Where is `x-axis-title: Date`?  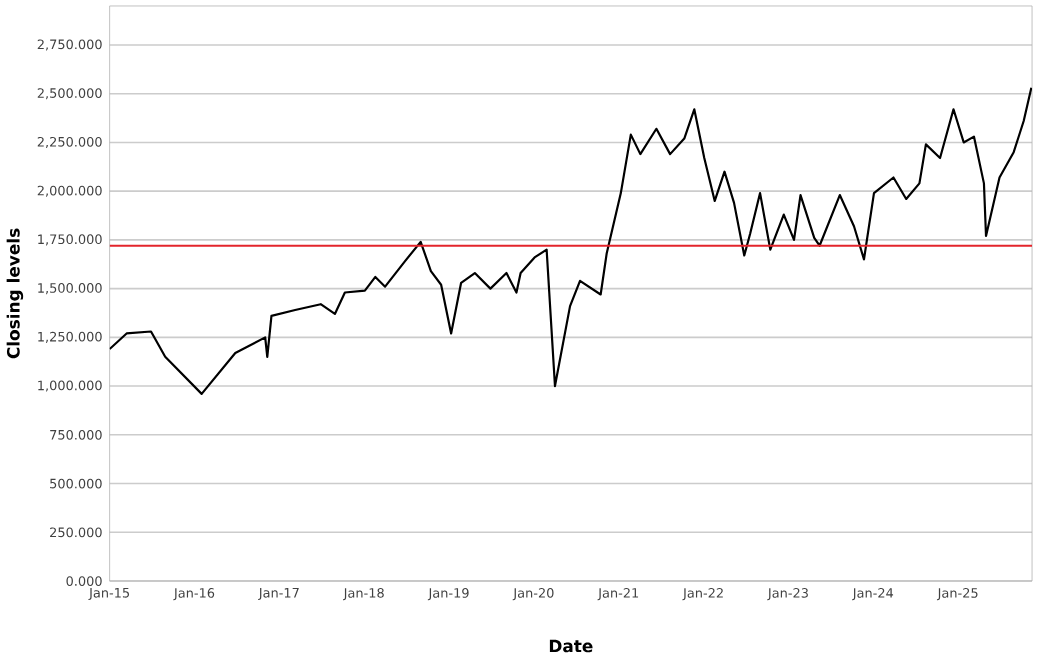
x-axis-title: Date is located at coordinates (571, 645).